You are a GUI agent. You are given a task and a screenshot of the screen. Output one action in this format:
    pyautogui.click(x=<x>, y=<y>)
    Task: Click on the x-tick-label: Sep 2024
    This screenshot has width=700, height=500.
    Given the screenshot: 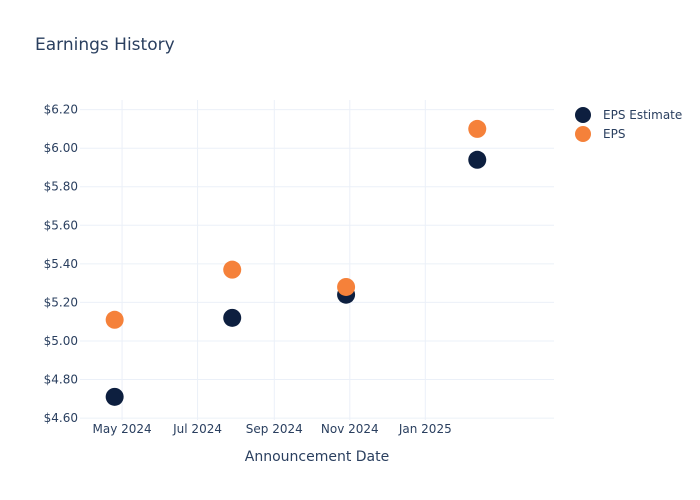 What is the action you would take?
    pyautogui.click(x=274, y=429)
    